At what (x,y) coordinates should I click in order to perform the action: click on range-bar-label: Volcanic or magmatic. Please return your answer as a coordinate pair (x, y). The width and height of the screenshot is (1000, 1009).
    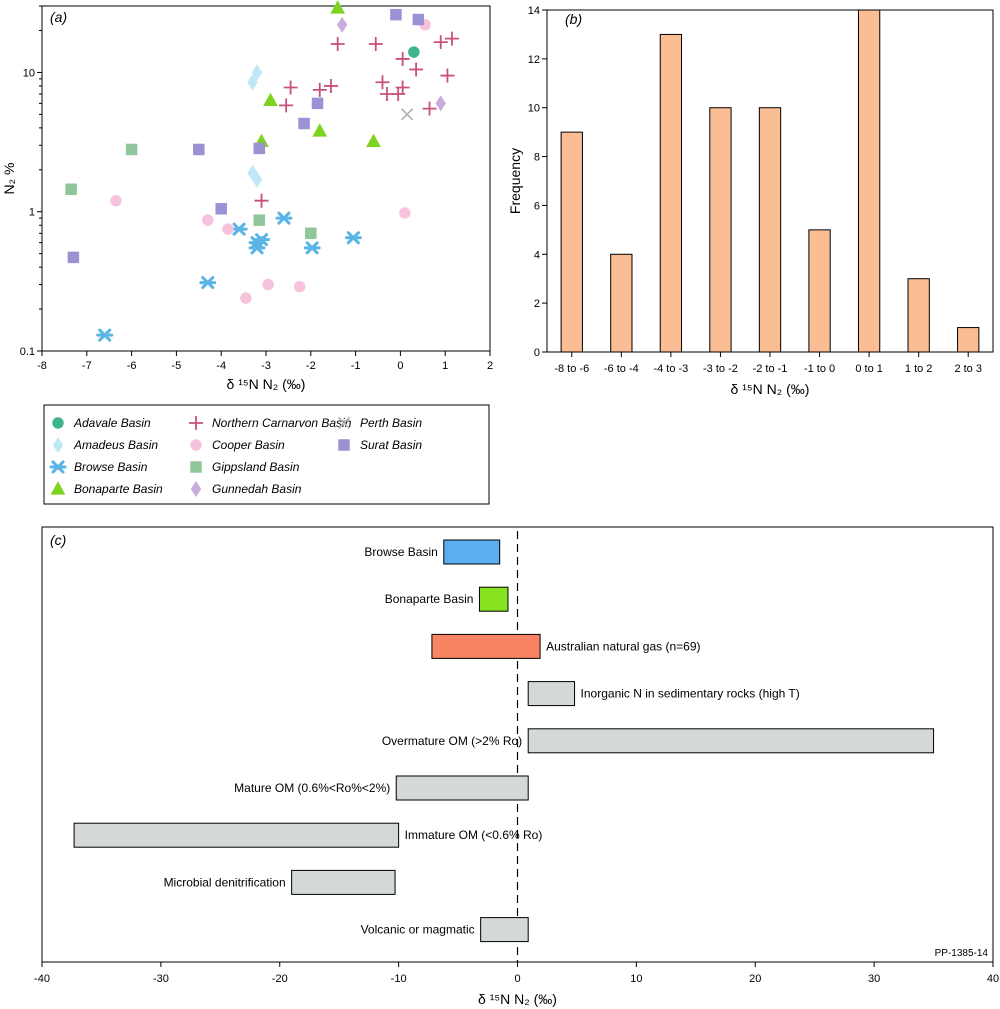
    Looking at the image, I should click on (418, 930).